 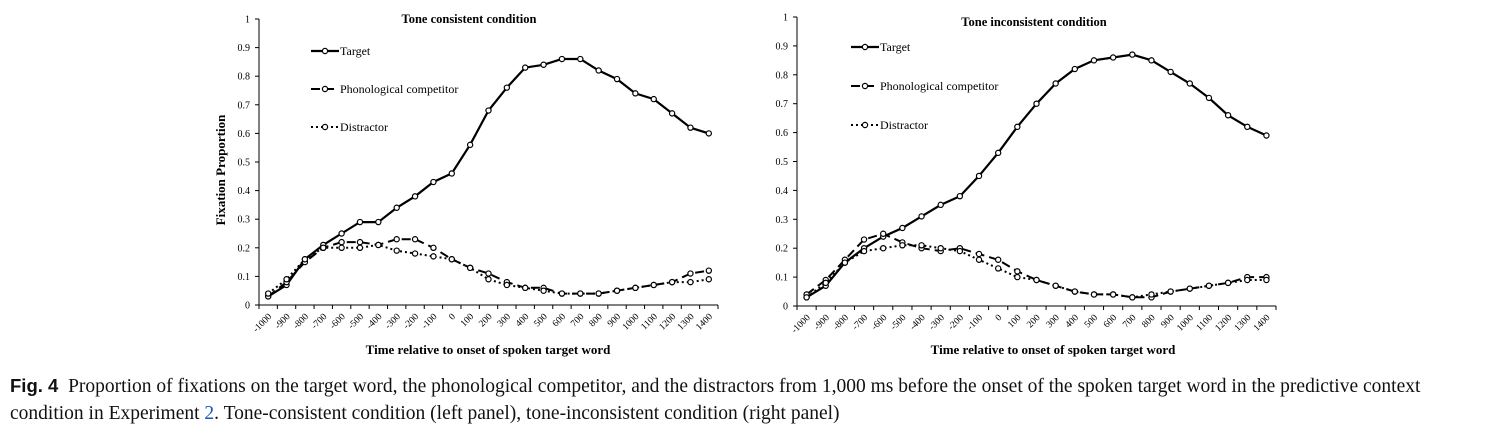 What do you see at coordinates (1168, 321) in the screenshot?
I see `x-tick-label: 900` at bounding box center [1168, 321].